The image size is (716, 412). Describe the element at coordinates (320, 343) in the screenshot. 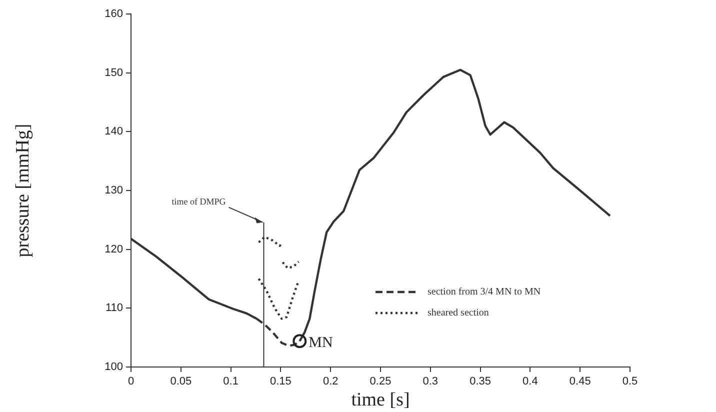

I see `annotation: MN` at that location.